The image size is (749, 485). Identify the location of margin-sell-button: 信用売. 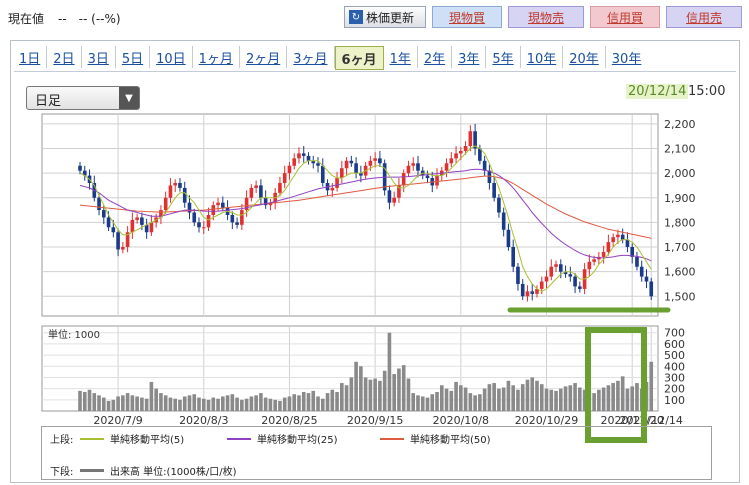
(704, 17).